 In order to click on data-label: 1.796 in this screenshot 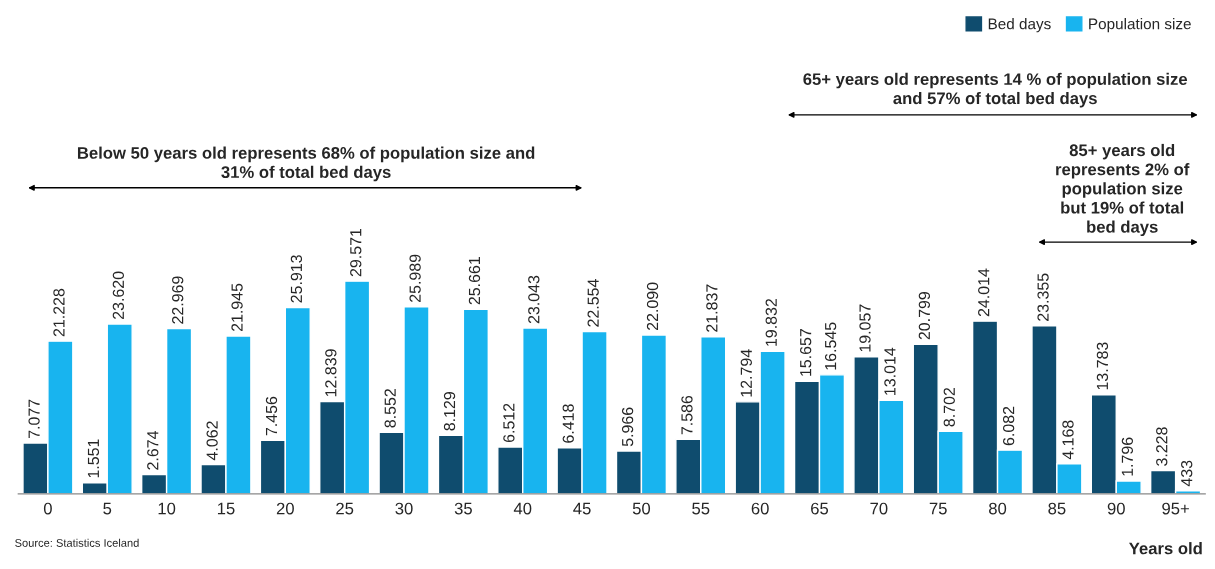, I will do `click(1127, 456)`.